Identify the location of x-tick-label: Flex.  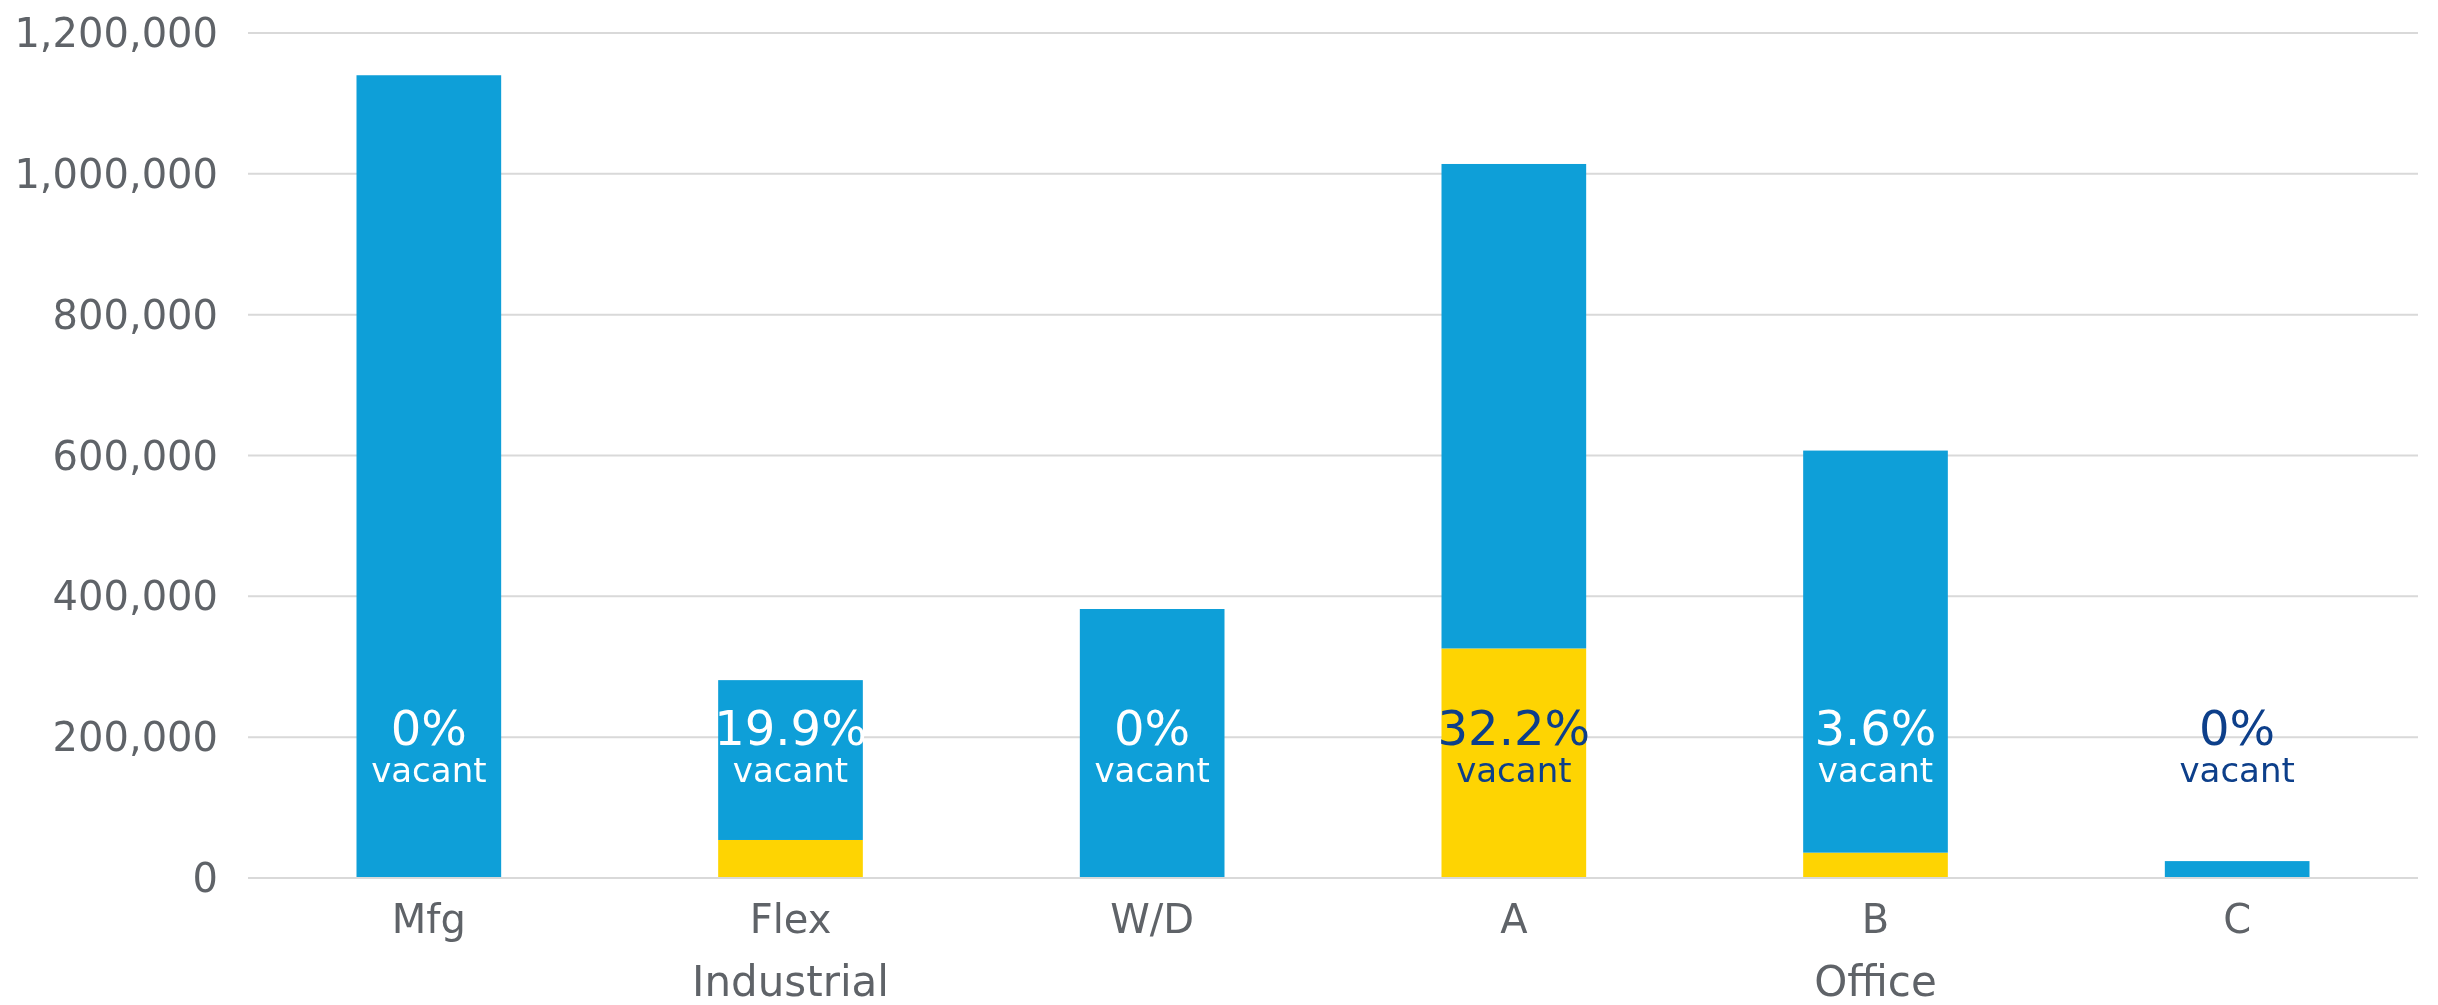
(790, 919).